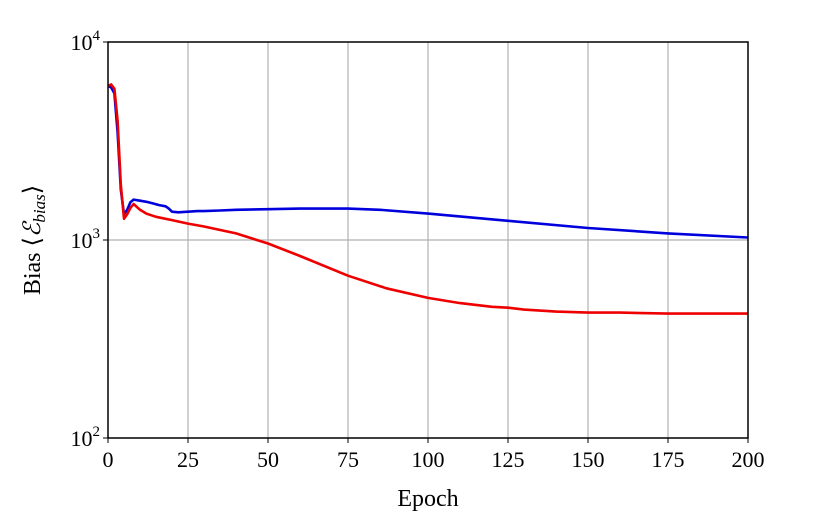  What do you see at coordinates (86, 239) in the screenshot?
I see `y-tick-label: 10³` at bounding box center [86, 239].